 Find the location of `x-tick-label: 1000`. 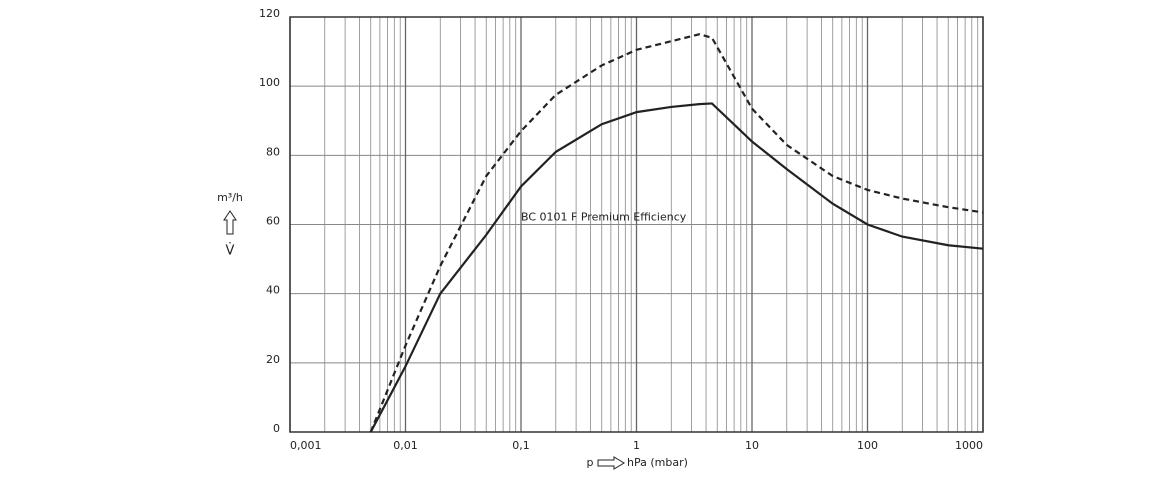

x-tick-label: 1000 is located at coordinates (969, 445).